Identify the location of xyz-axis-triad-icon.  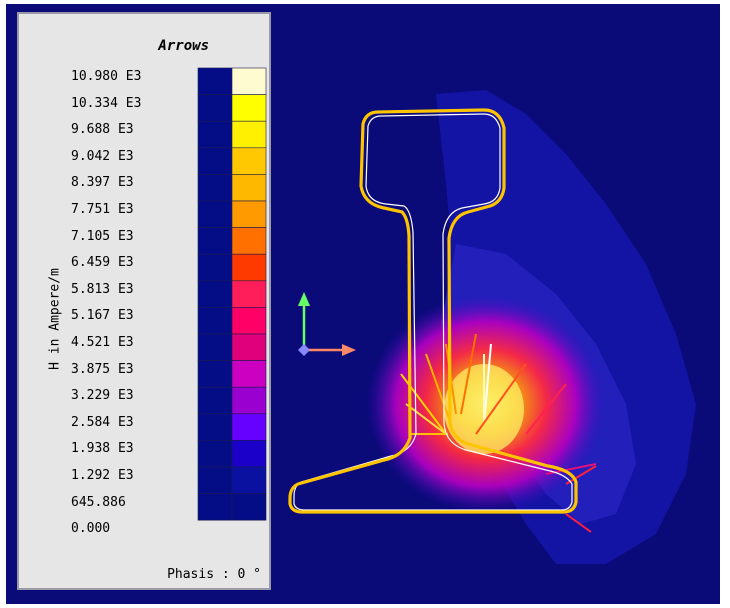
(327, 324).